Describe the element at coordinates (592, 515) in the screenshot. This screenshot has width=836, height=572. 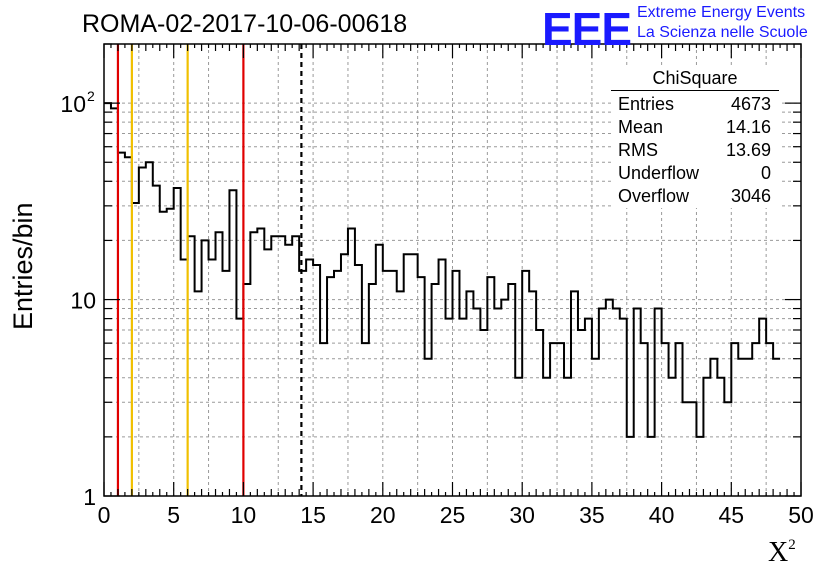
I see `x-tick-label: 35` at that location.